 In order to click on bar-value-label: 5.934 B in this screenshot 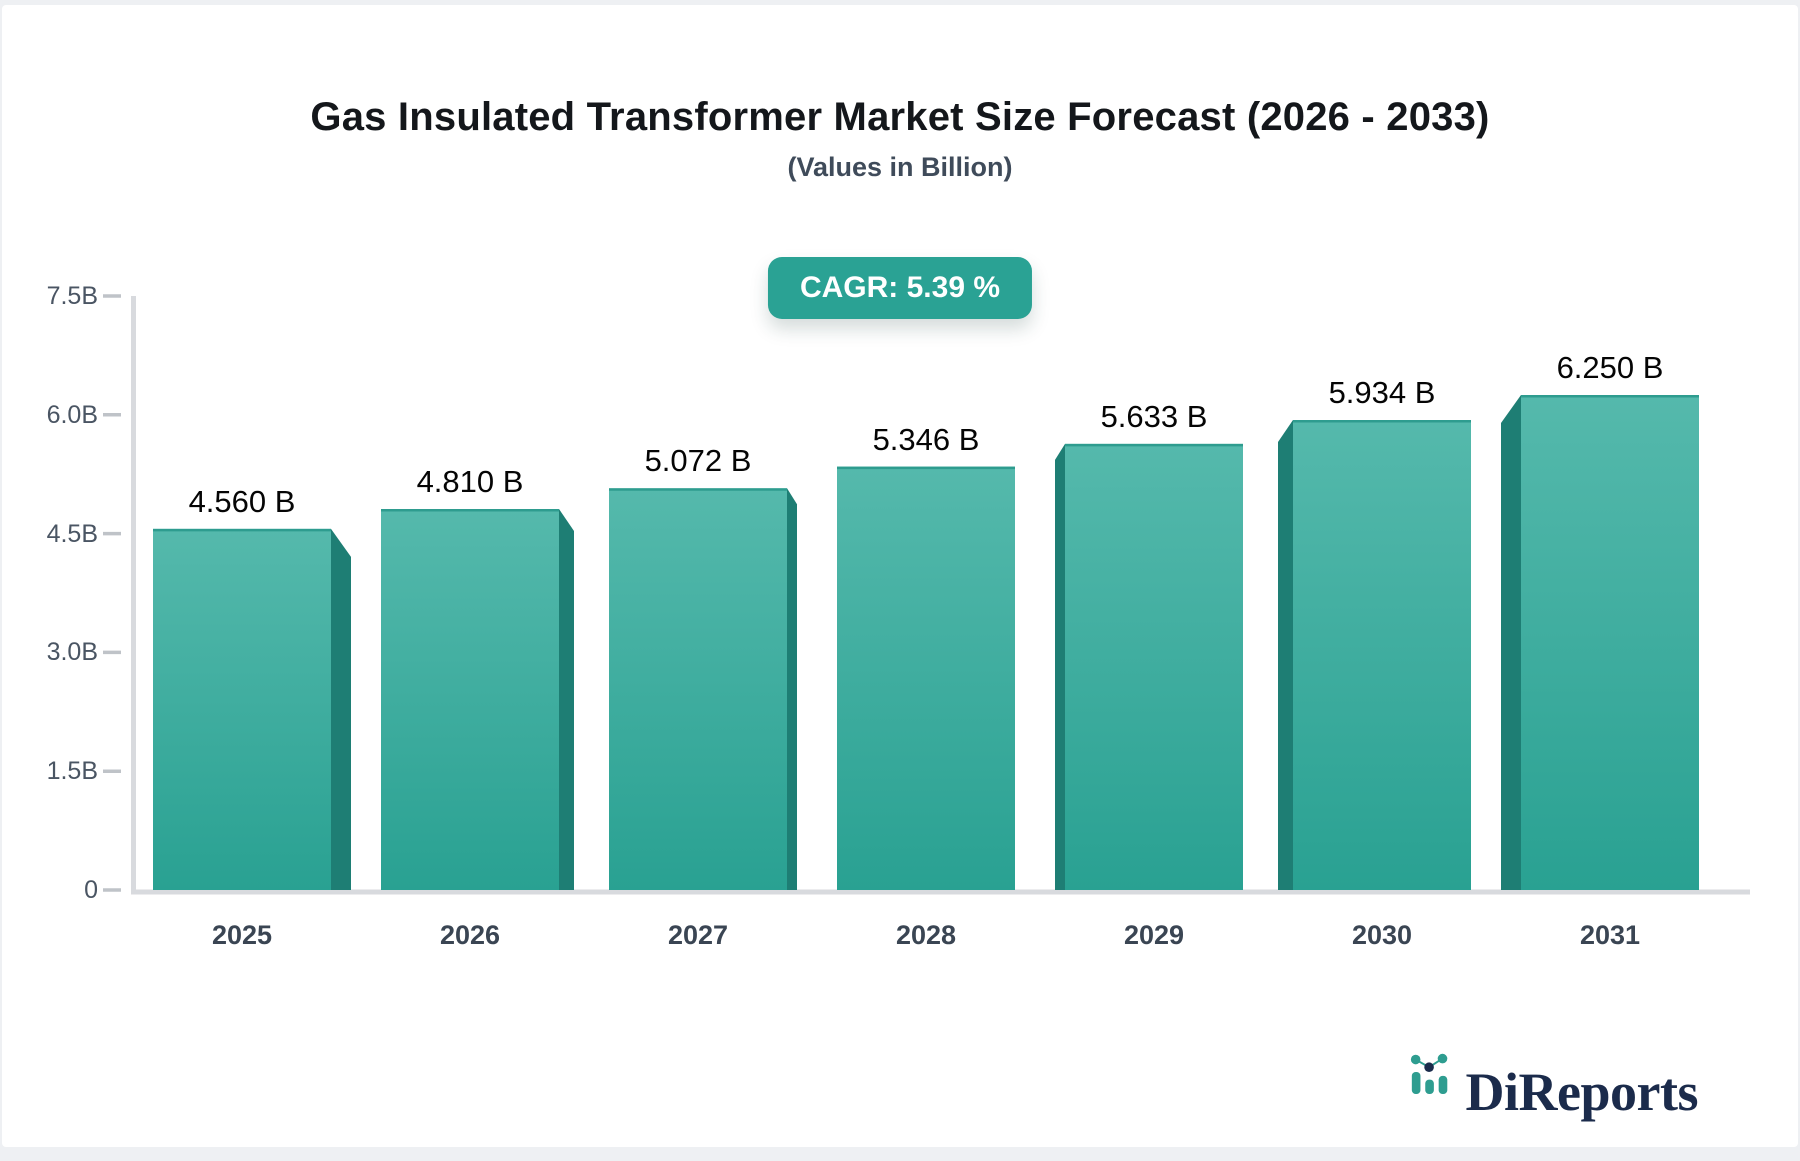, I will do `click(1382, 393)`.